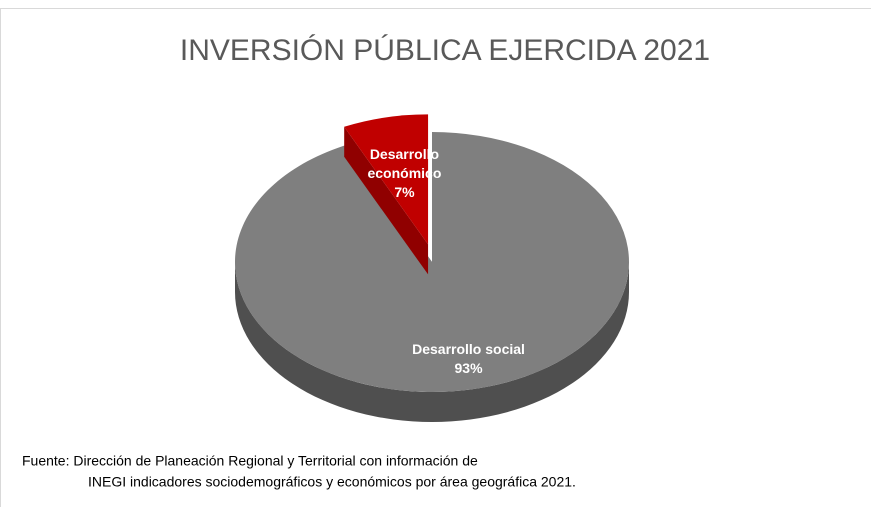 This screenshot has height=507, width=871. I want to click on slice-category: Desarrollo económico, so click(404, 163).